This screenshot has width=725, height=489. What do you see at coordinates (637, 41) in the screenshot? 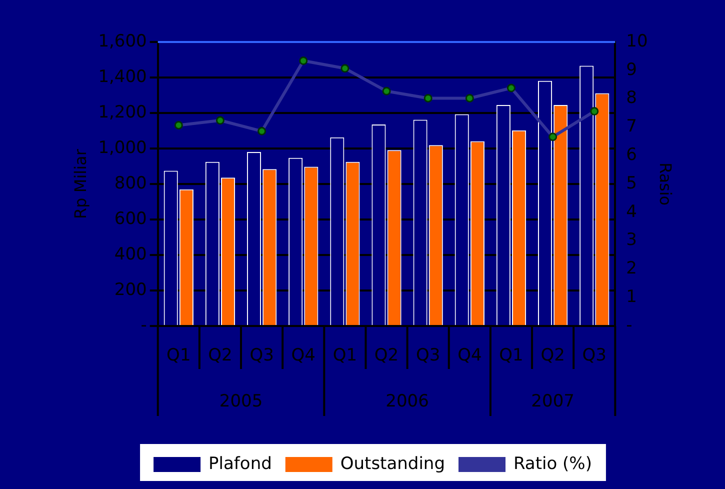
I see `y2-tick-label: 10` at bounding box center [637, 41].